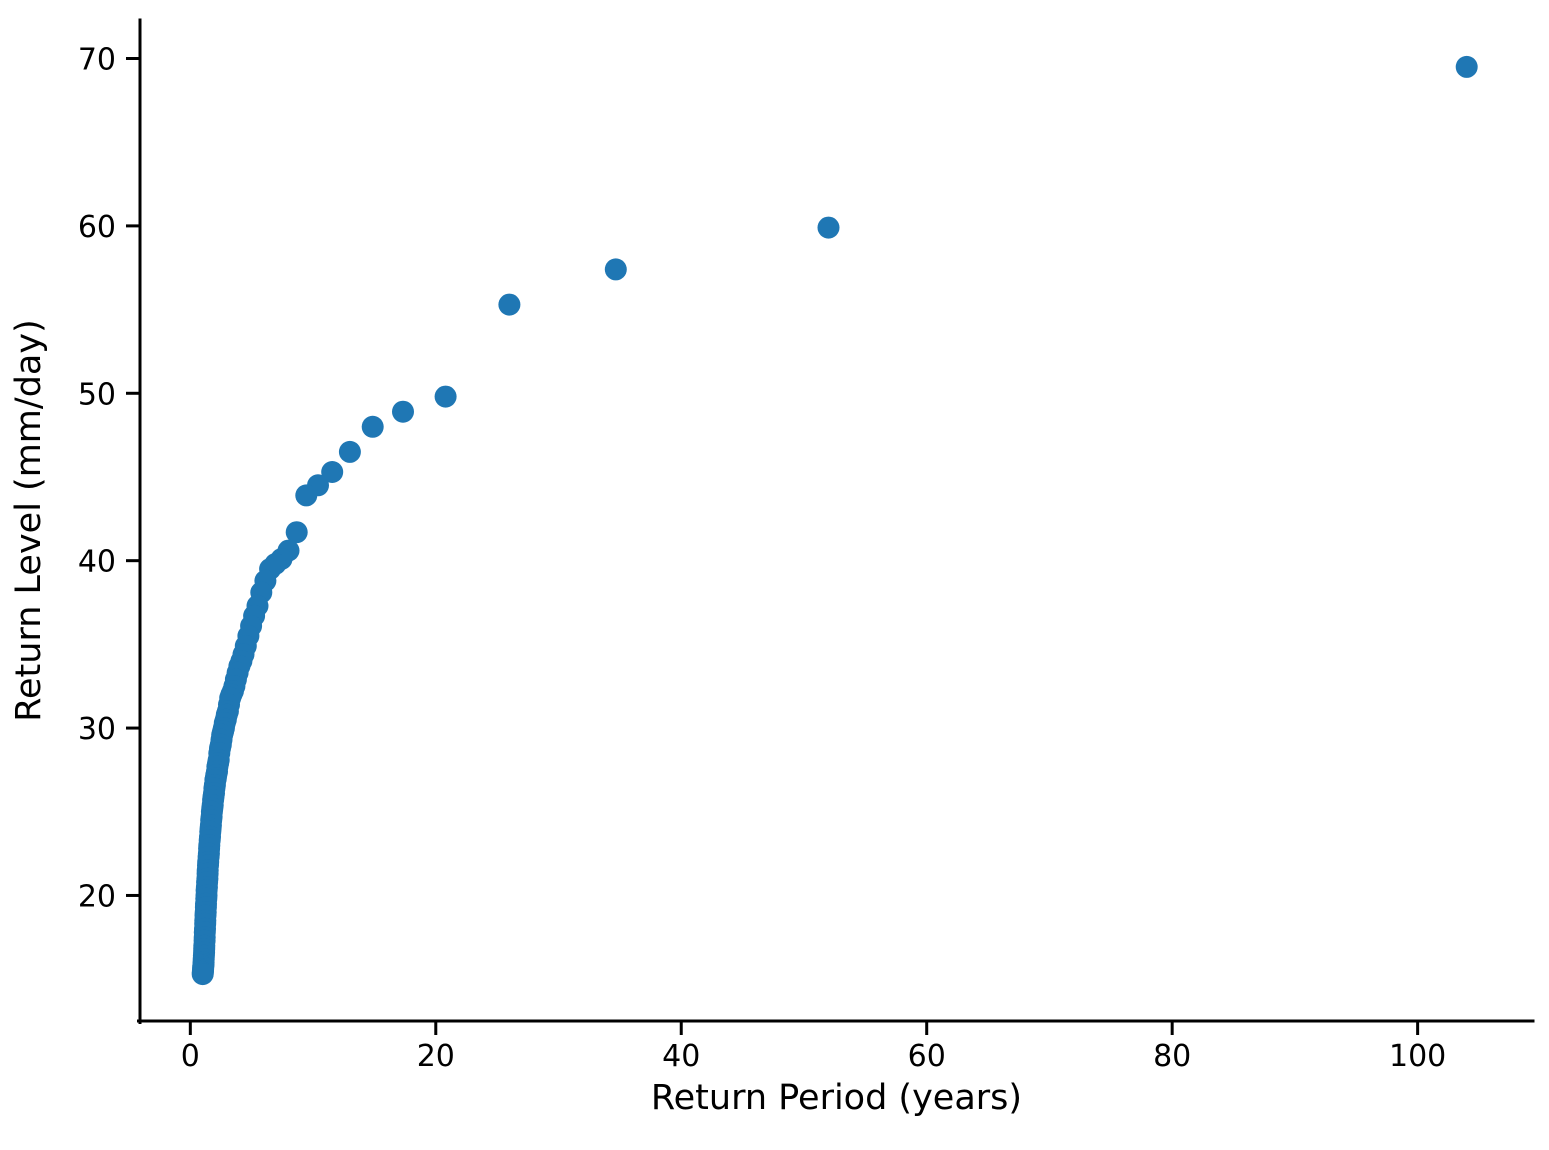 This screenshot has width=1549, height=1150. What do you see at coordinates (97, 562) in the screenshot?
I see `y-tick-label: 40` at bounding box center [97, 562].